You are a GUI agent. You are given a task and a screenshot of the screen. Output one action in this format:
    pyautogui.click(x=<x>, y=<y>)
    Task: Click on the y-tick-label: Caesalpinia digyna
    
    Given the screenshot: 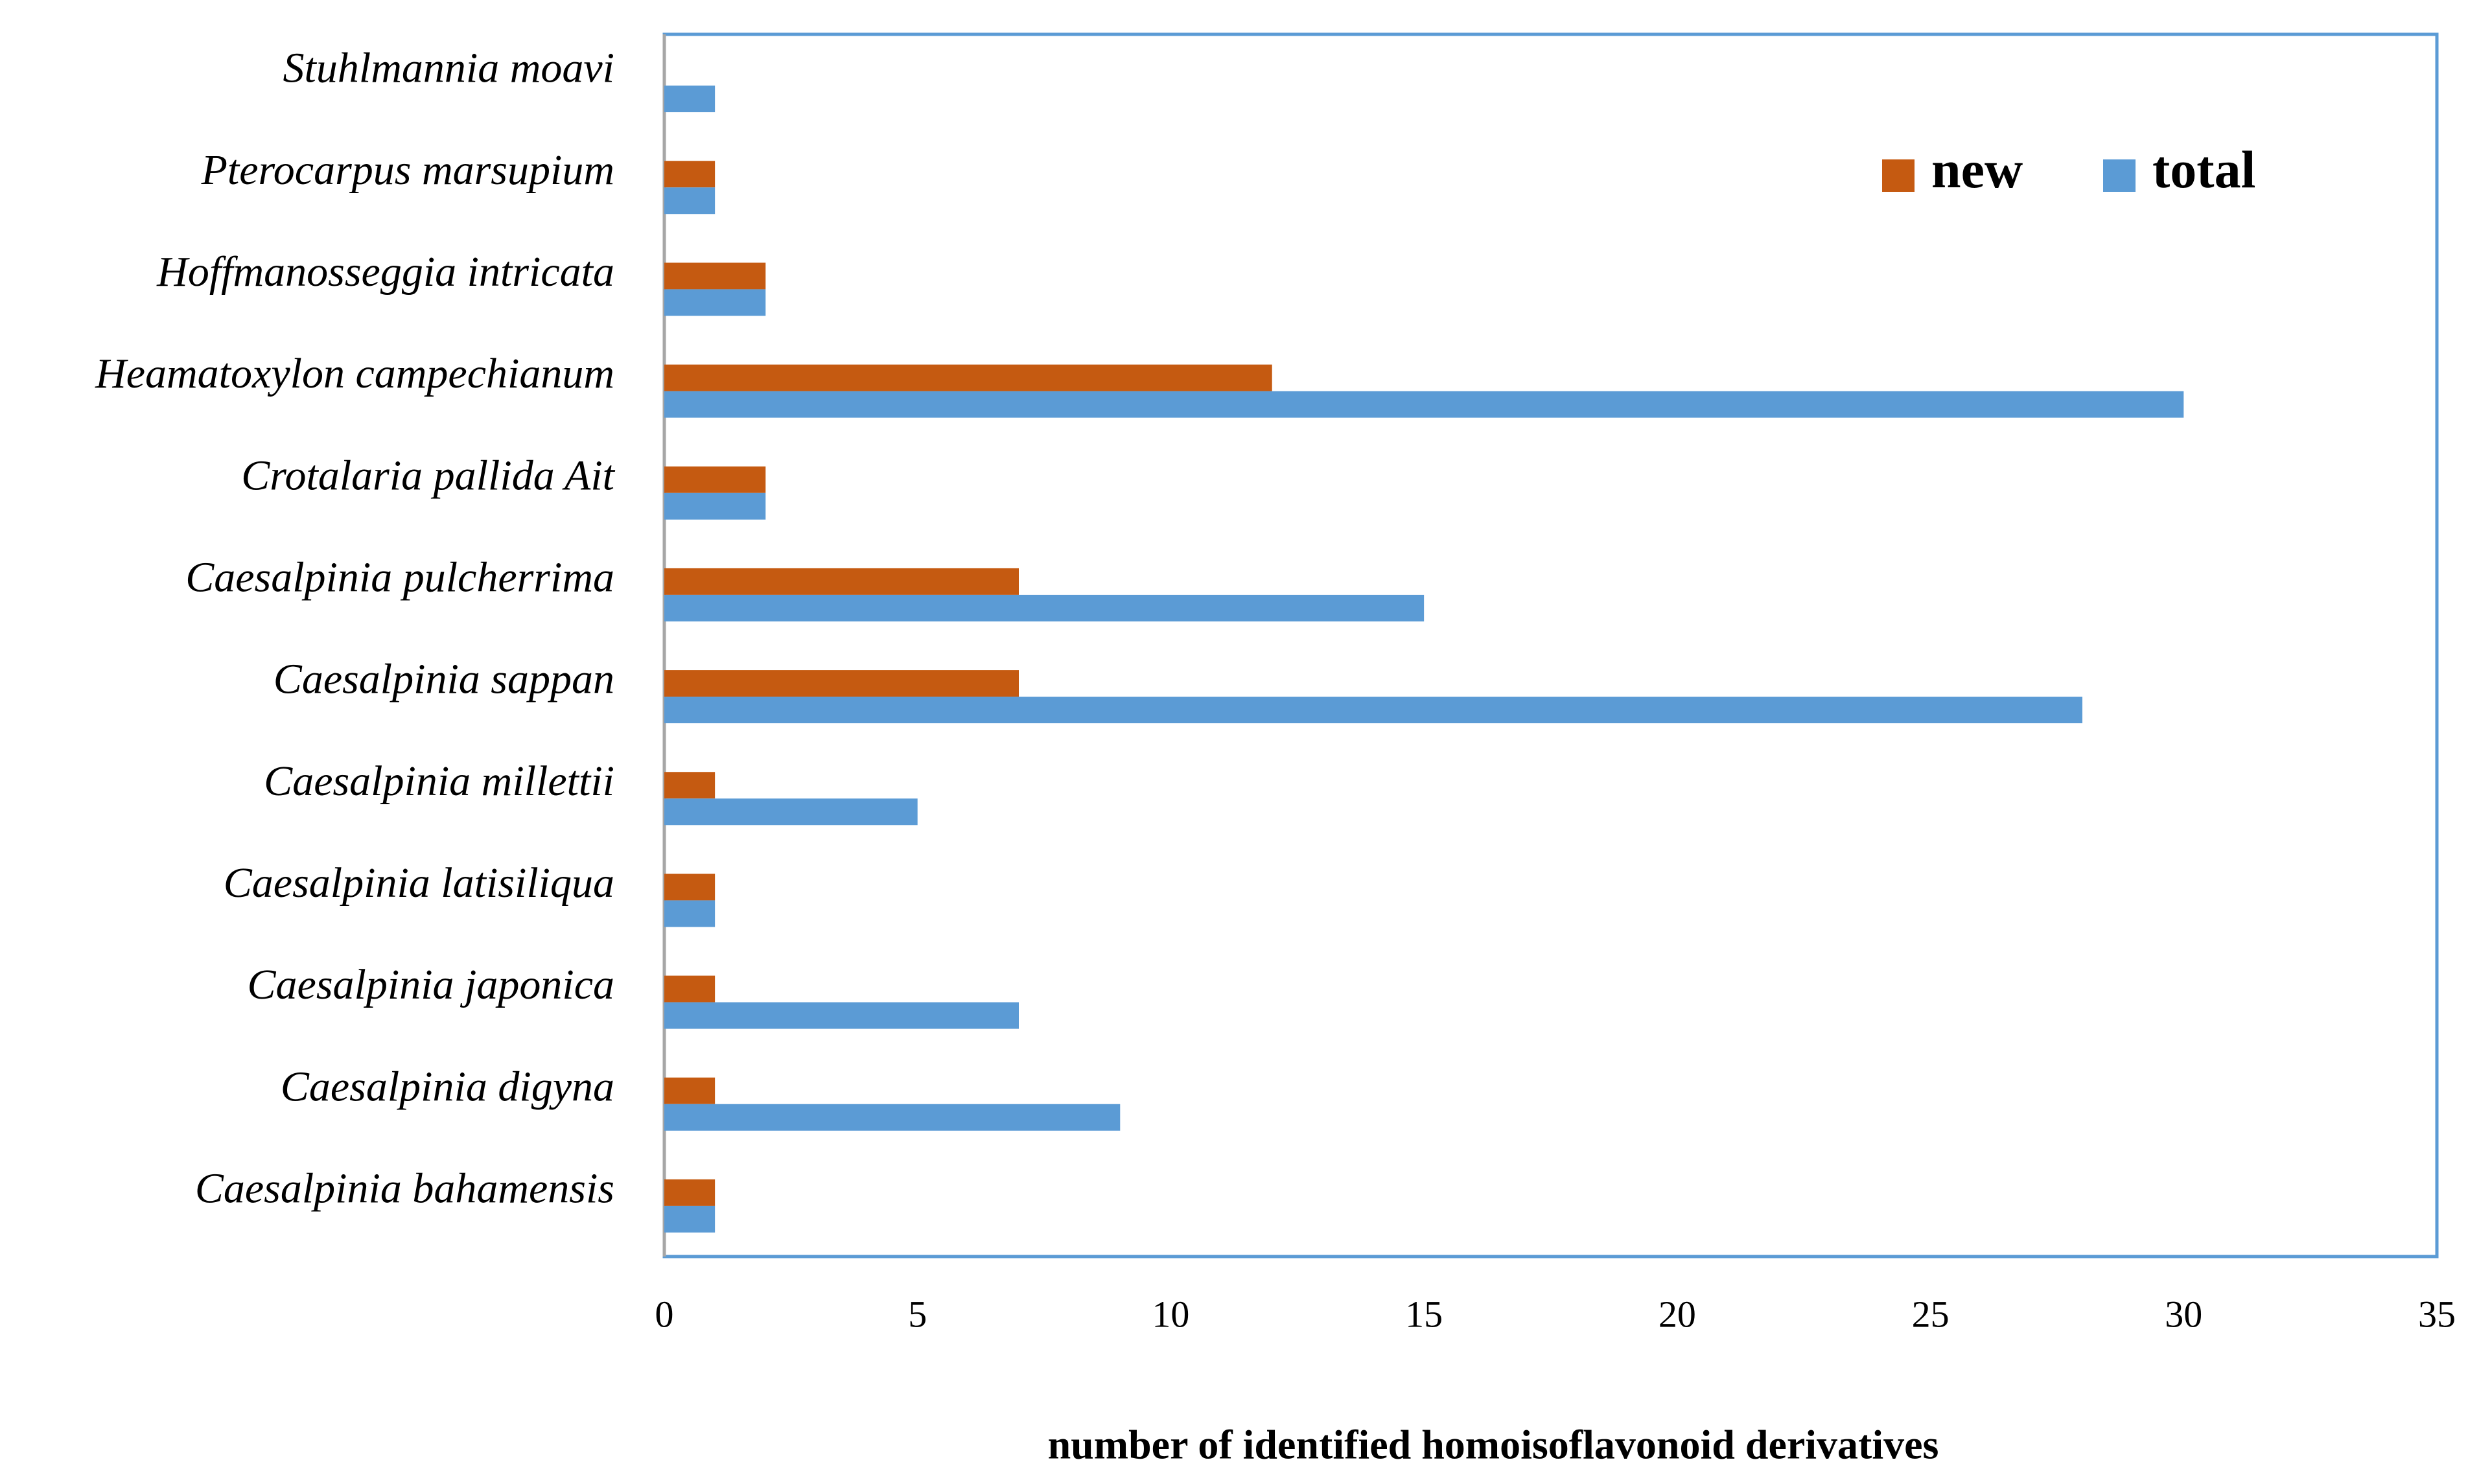 What is the action you would take?
    pyautogui.click(x=447, y=1086)
    